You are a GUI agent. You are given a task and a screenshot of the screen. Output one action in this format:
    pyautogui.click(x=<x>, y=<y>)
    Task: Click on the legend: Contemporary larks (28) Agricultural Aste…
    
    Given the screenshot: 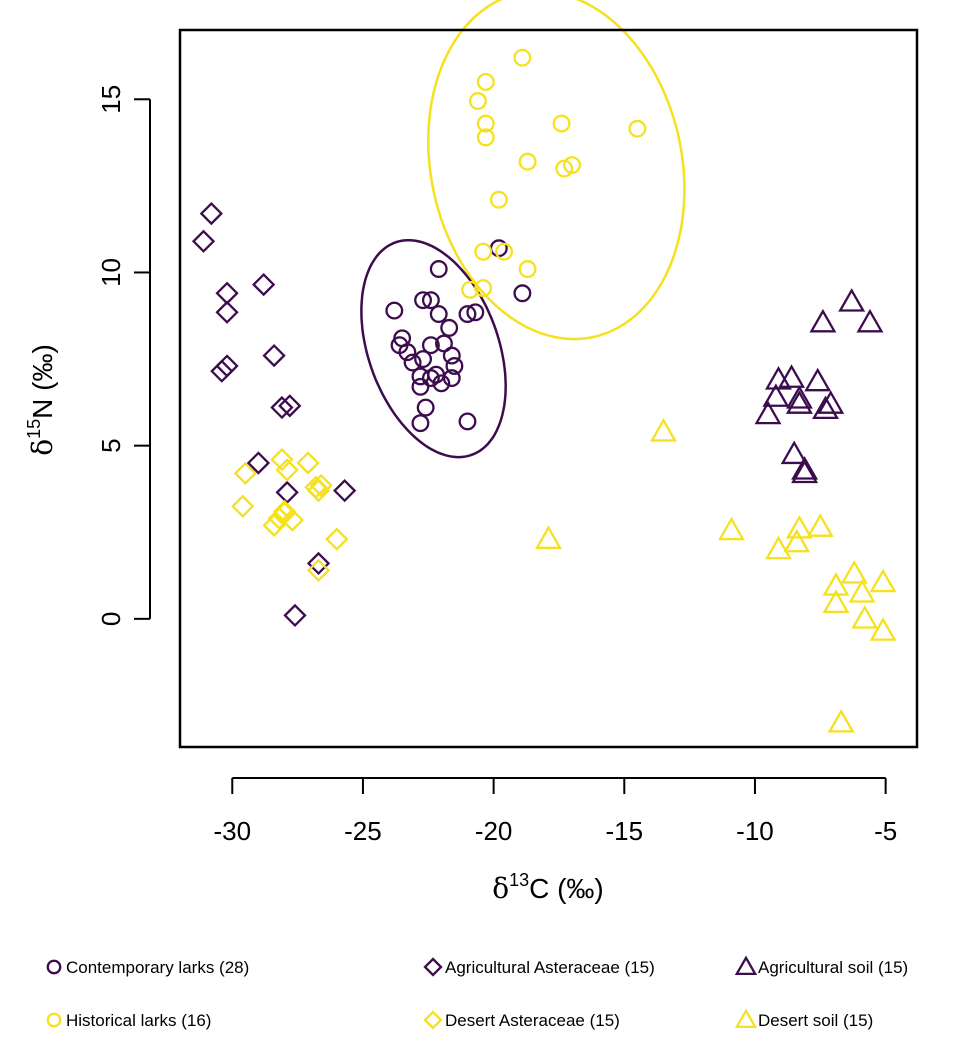 What is the action you would take?
    pyautogui.click(x=477, y=992)
    